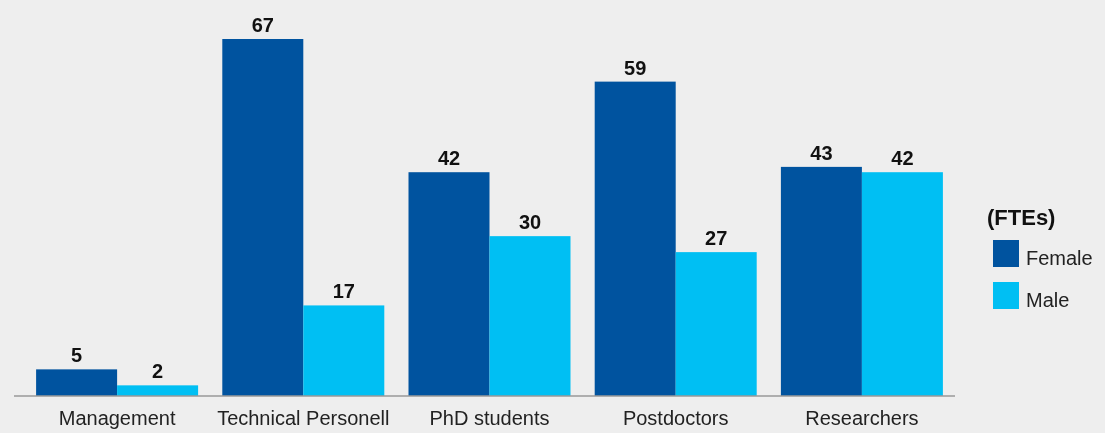 This screenshot has width=1105, height=433. What do you see at coordinates (530, 222) in the screenshot?
I see `data-label: 30` at bounding box center [530, 222].